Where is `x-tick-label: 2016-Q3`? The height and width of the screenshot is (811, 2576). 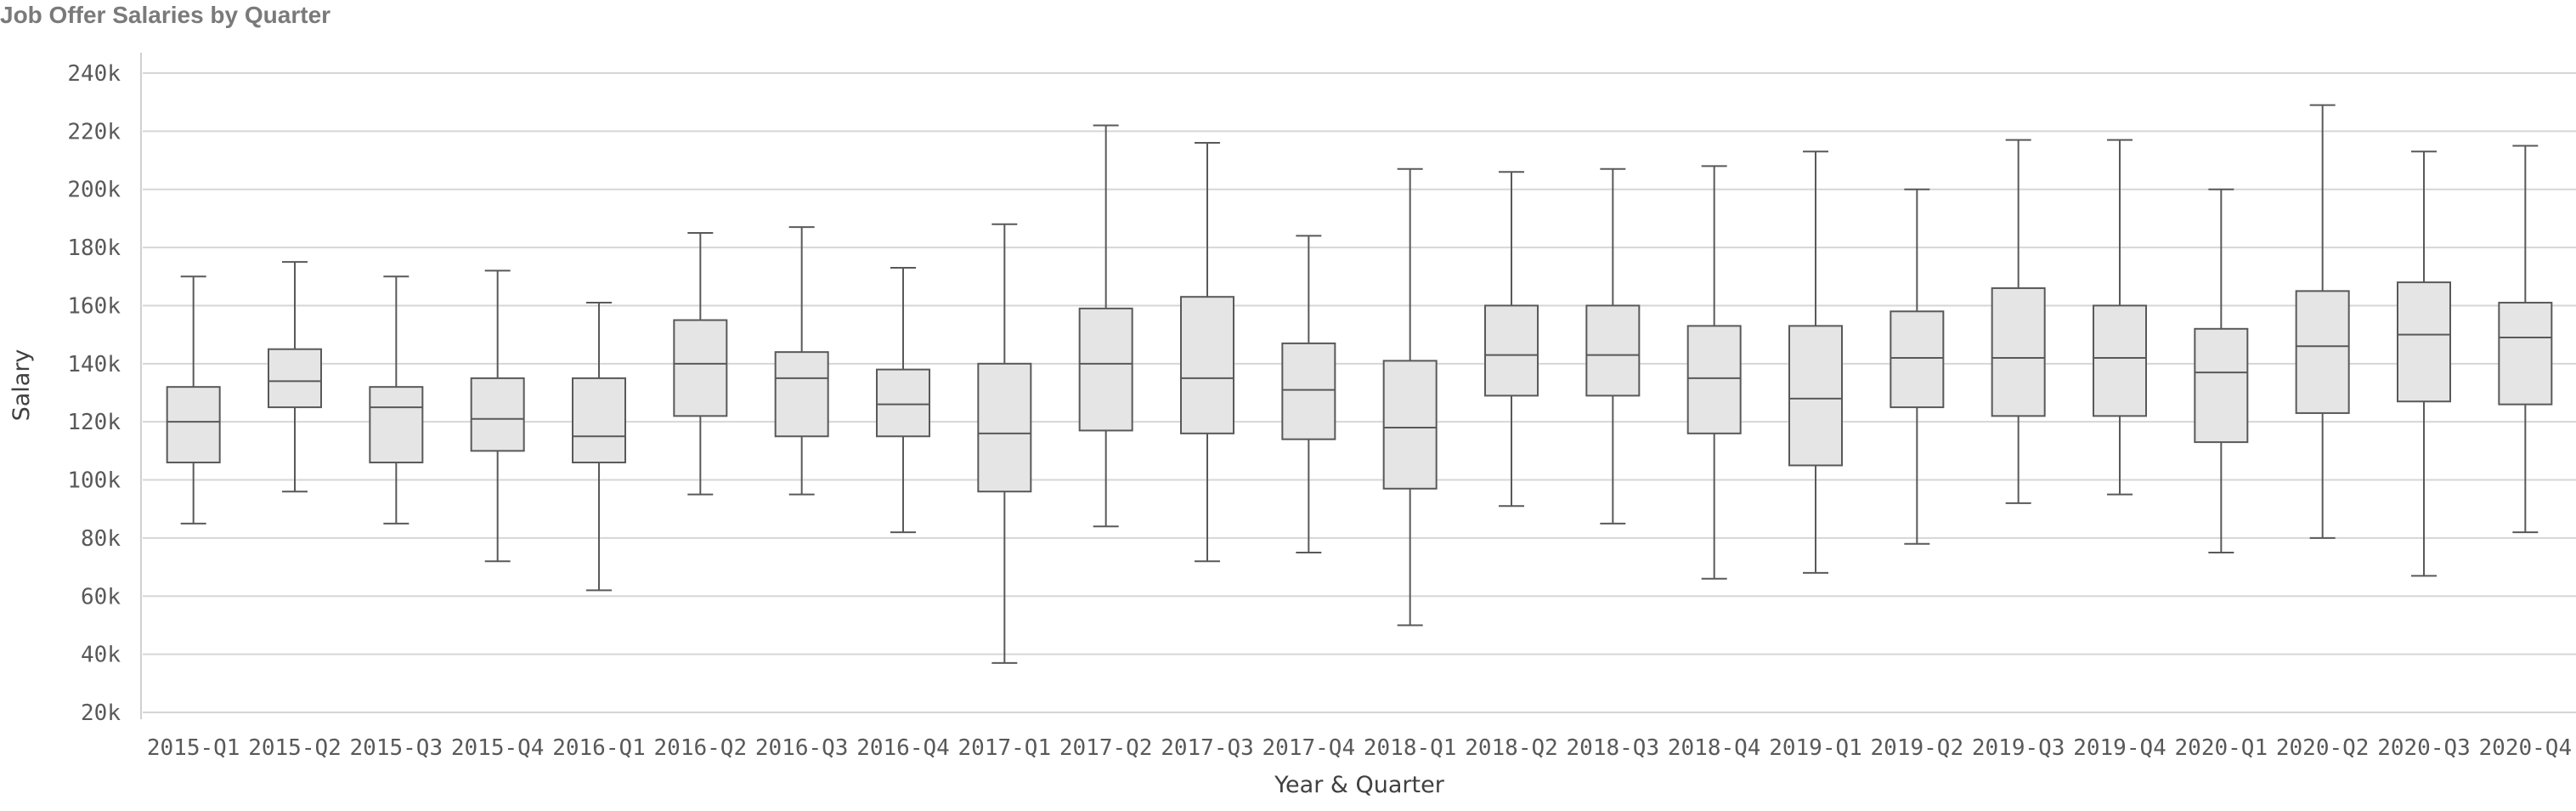 x-tick-label: 2016-Q3 is located at coordinates (802, 748).